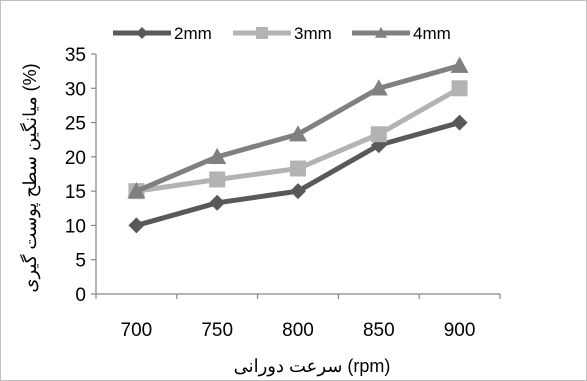 This screenshot has width=587, height=381. I want to click on x-axis-title: سرعت دورانی (rpm), so click(312, 366).